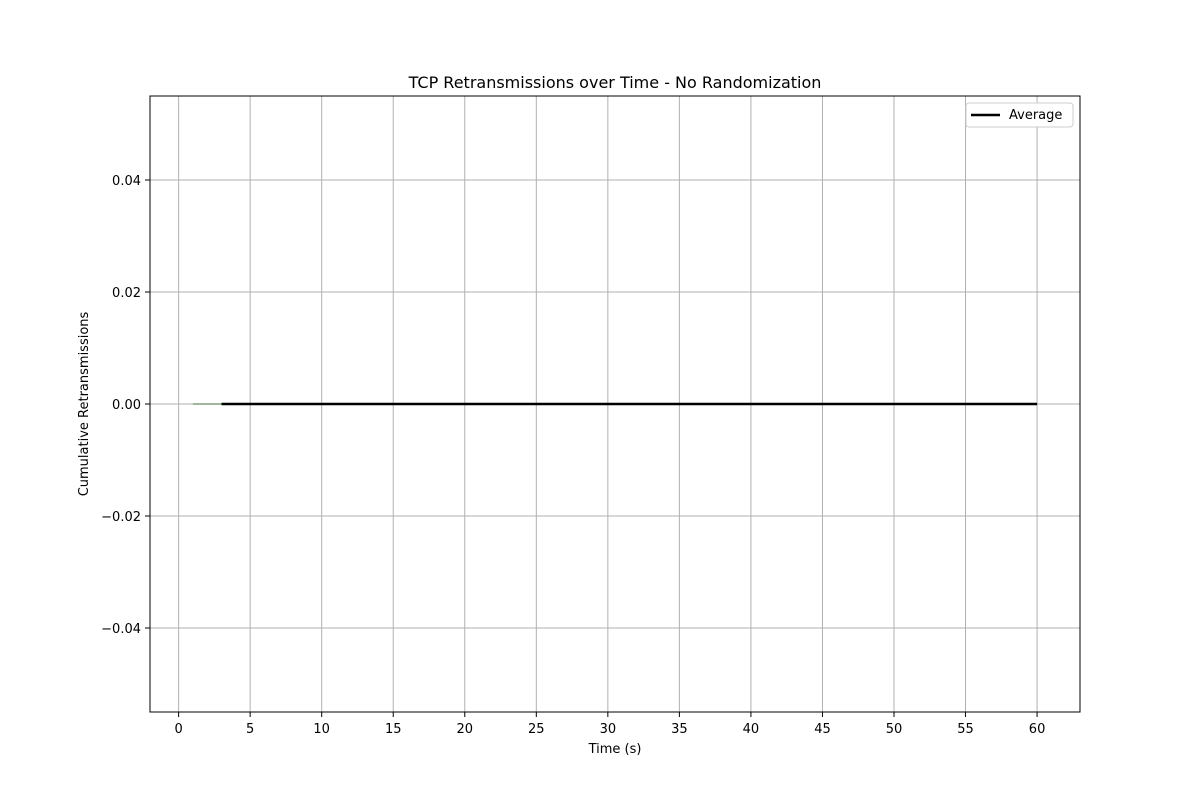 The height and width of the screenshot is (800, 1200). What do you see at coordinates (84, 403) in the screenshot?
I see `y-axis-label: Cumulative Retransmissions` at bounding box center [84, 403].